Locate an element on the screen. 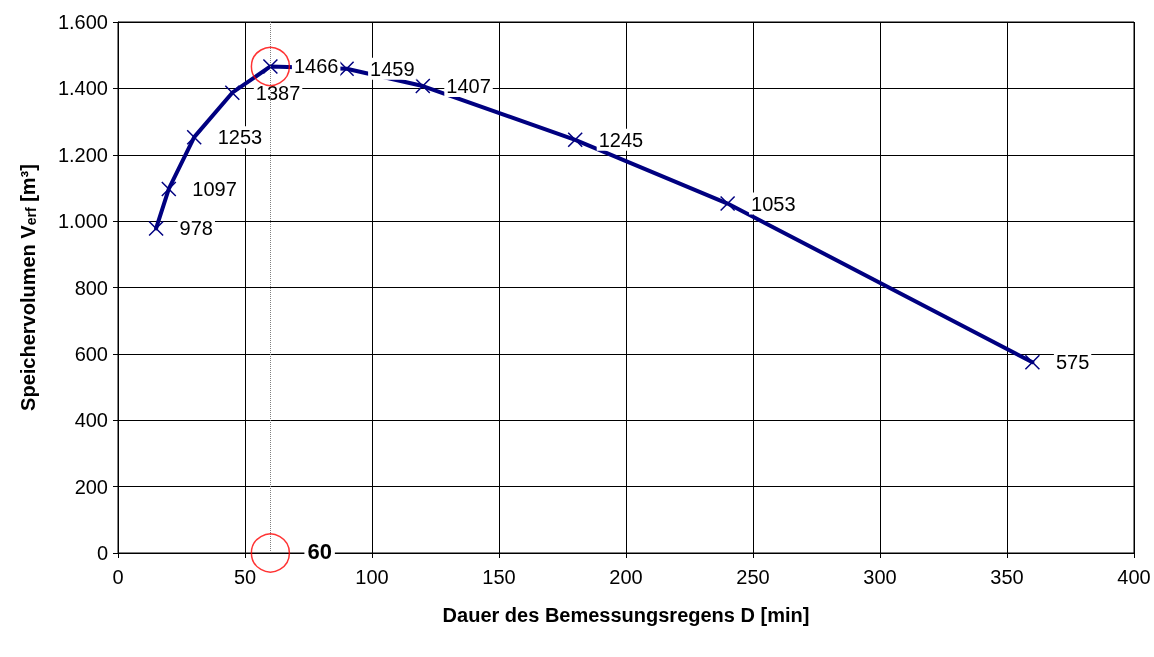  data-label: 575 is located at coordinates (1072, 362).